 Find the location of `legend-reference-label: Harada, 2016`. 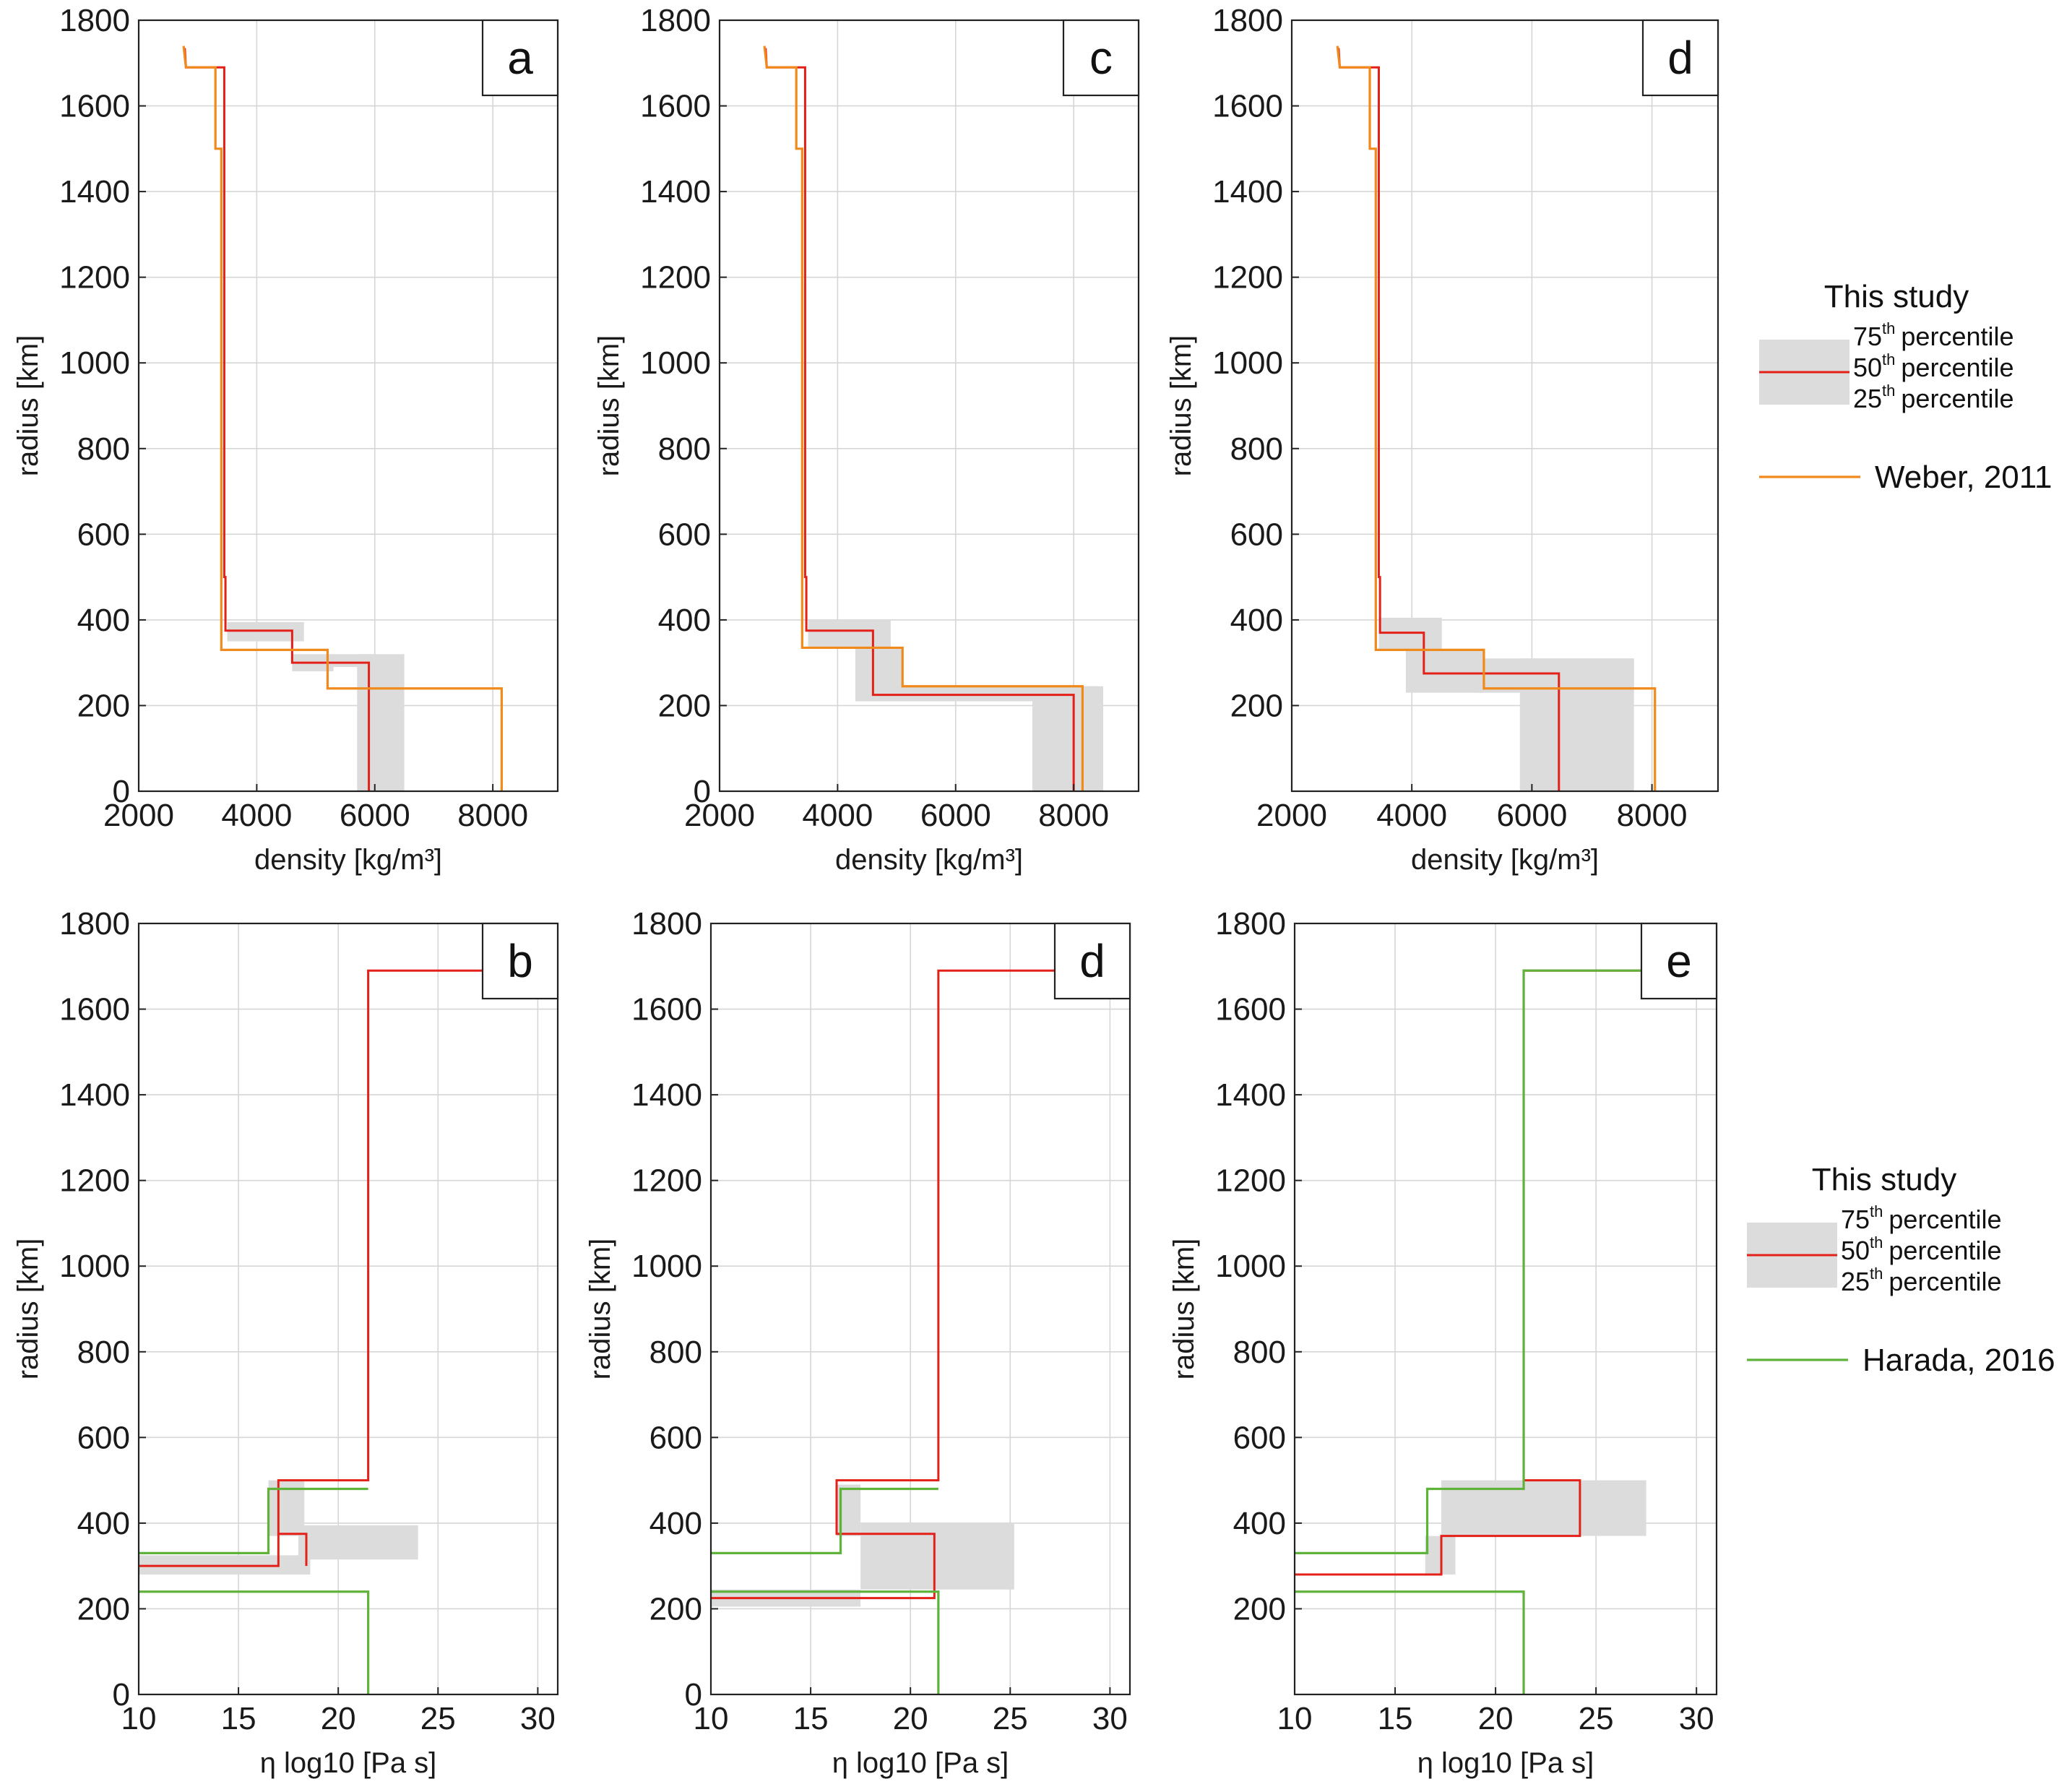

legend-reference-label: Harada, 2016 is located at coordinates (1959, 1360).